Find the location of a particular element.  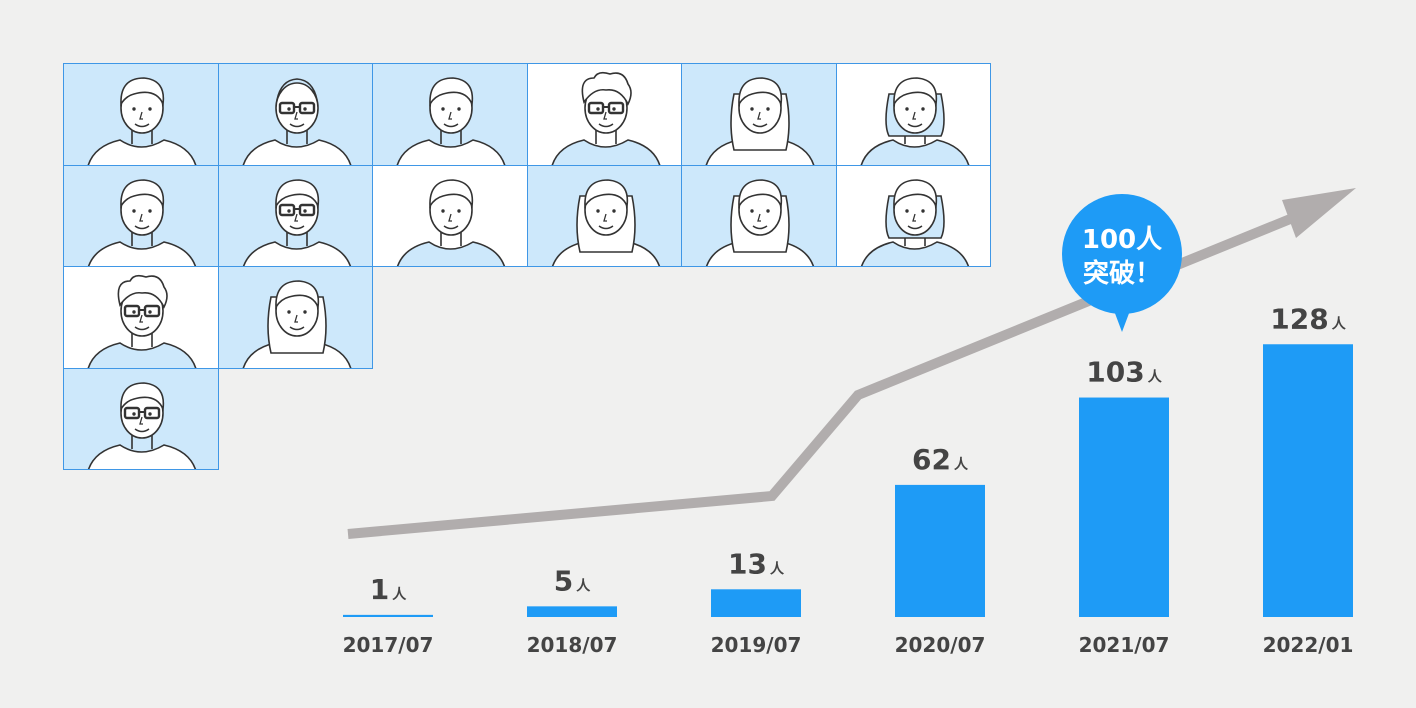

milestone-callout-bubble is located at coordinates (1122, 254).